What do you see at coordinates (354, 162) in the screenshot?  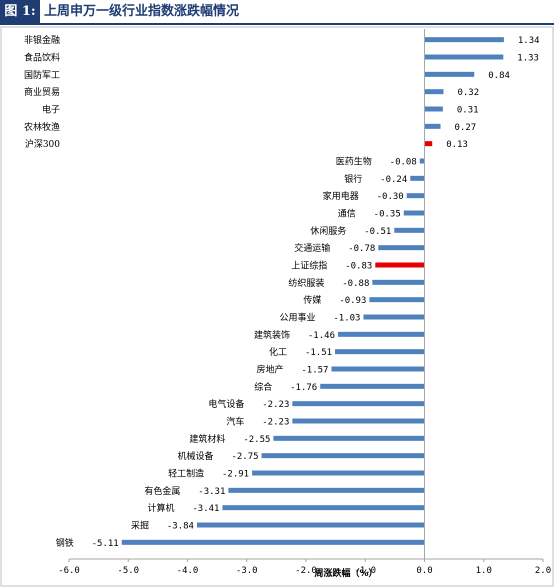 I see `category-label: 医药生物` at bounding box center [354, 162].